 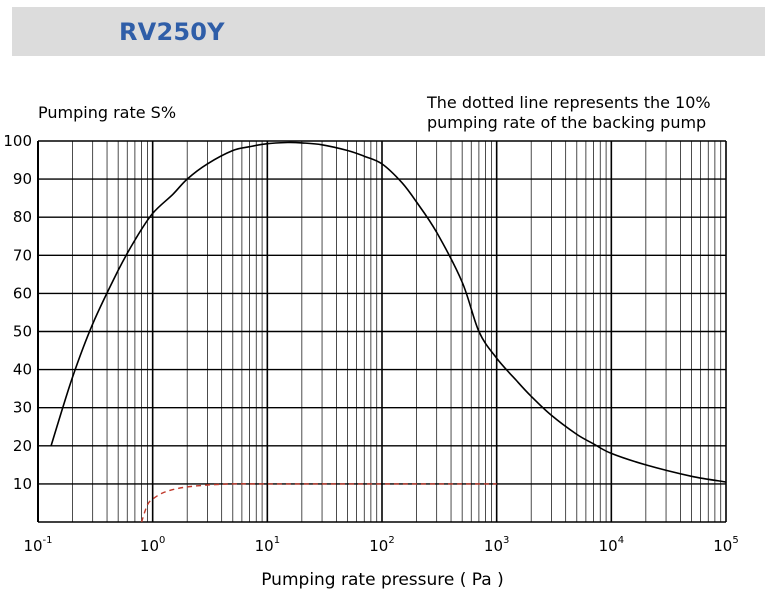 I want to click on y-tick-label: 100, so click(x=17, y=141).